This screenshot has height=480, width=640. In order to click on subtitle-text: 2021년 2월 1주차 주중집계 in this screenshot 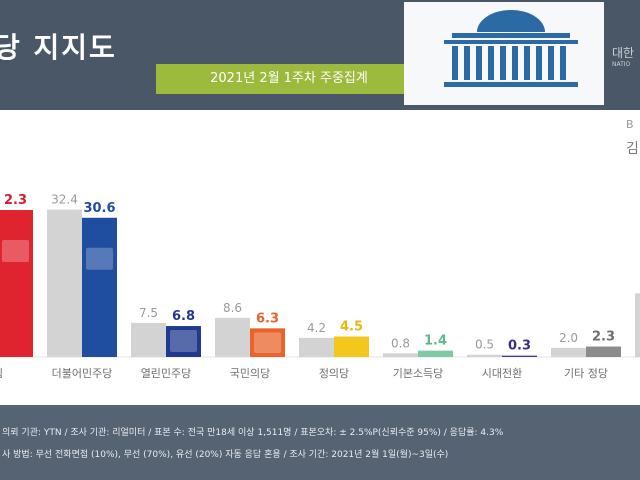, I will do `click(289, 78)`.